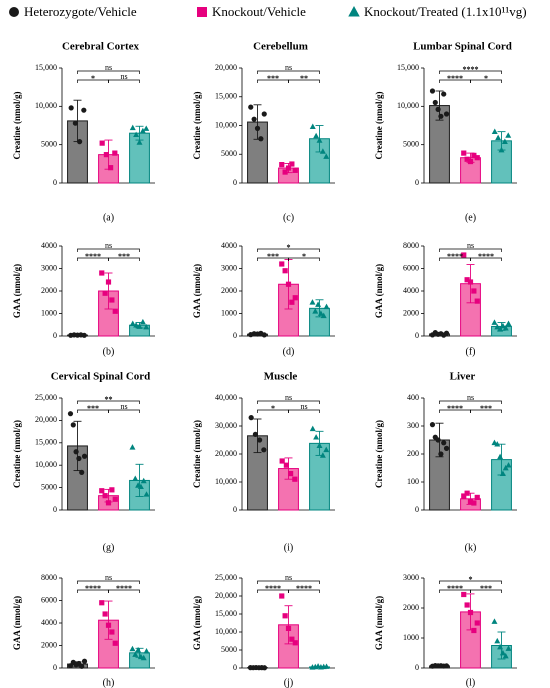 Image resolution: width=550 pixels, height=688 pixels. What do you see at coordinates (470, 217) in the screenshot?
I see `panel-label: (e)` at bounding box center [470, 217].